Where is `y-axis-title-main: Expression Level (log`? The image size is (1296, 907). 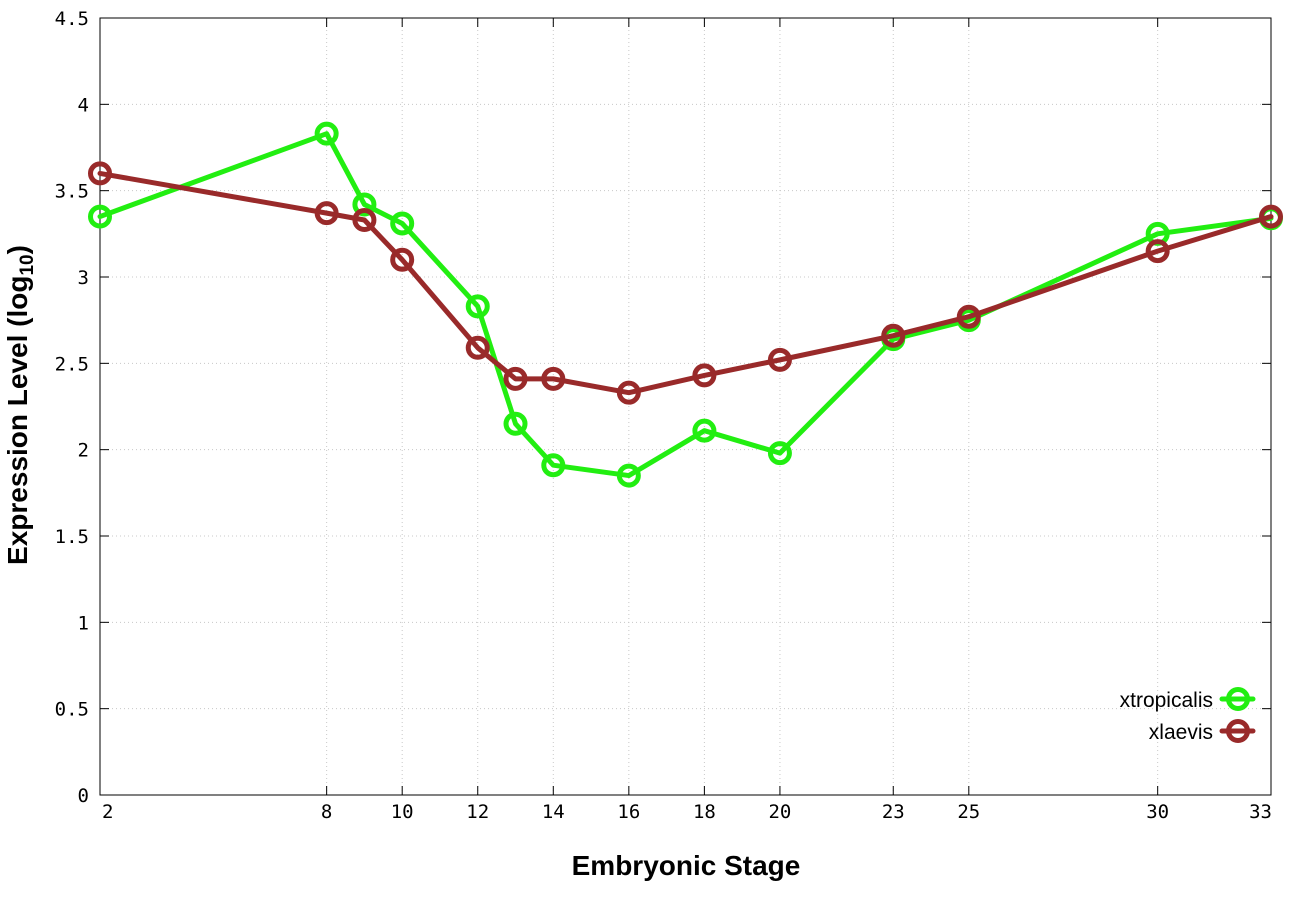
y-axis-title-main: Expression Level (log is located at coordinates (17, 420).